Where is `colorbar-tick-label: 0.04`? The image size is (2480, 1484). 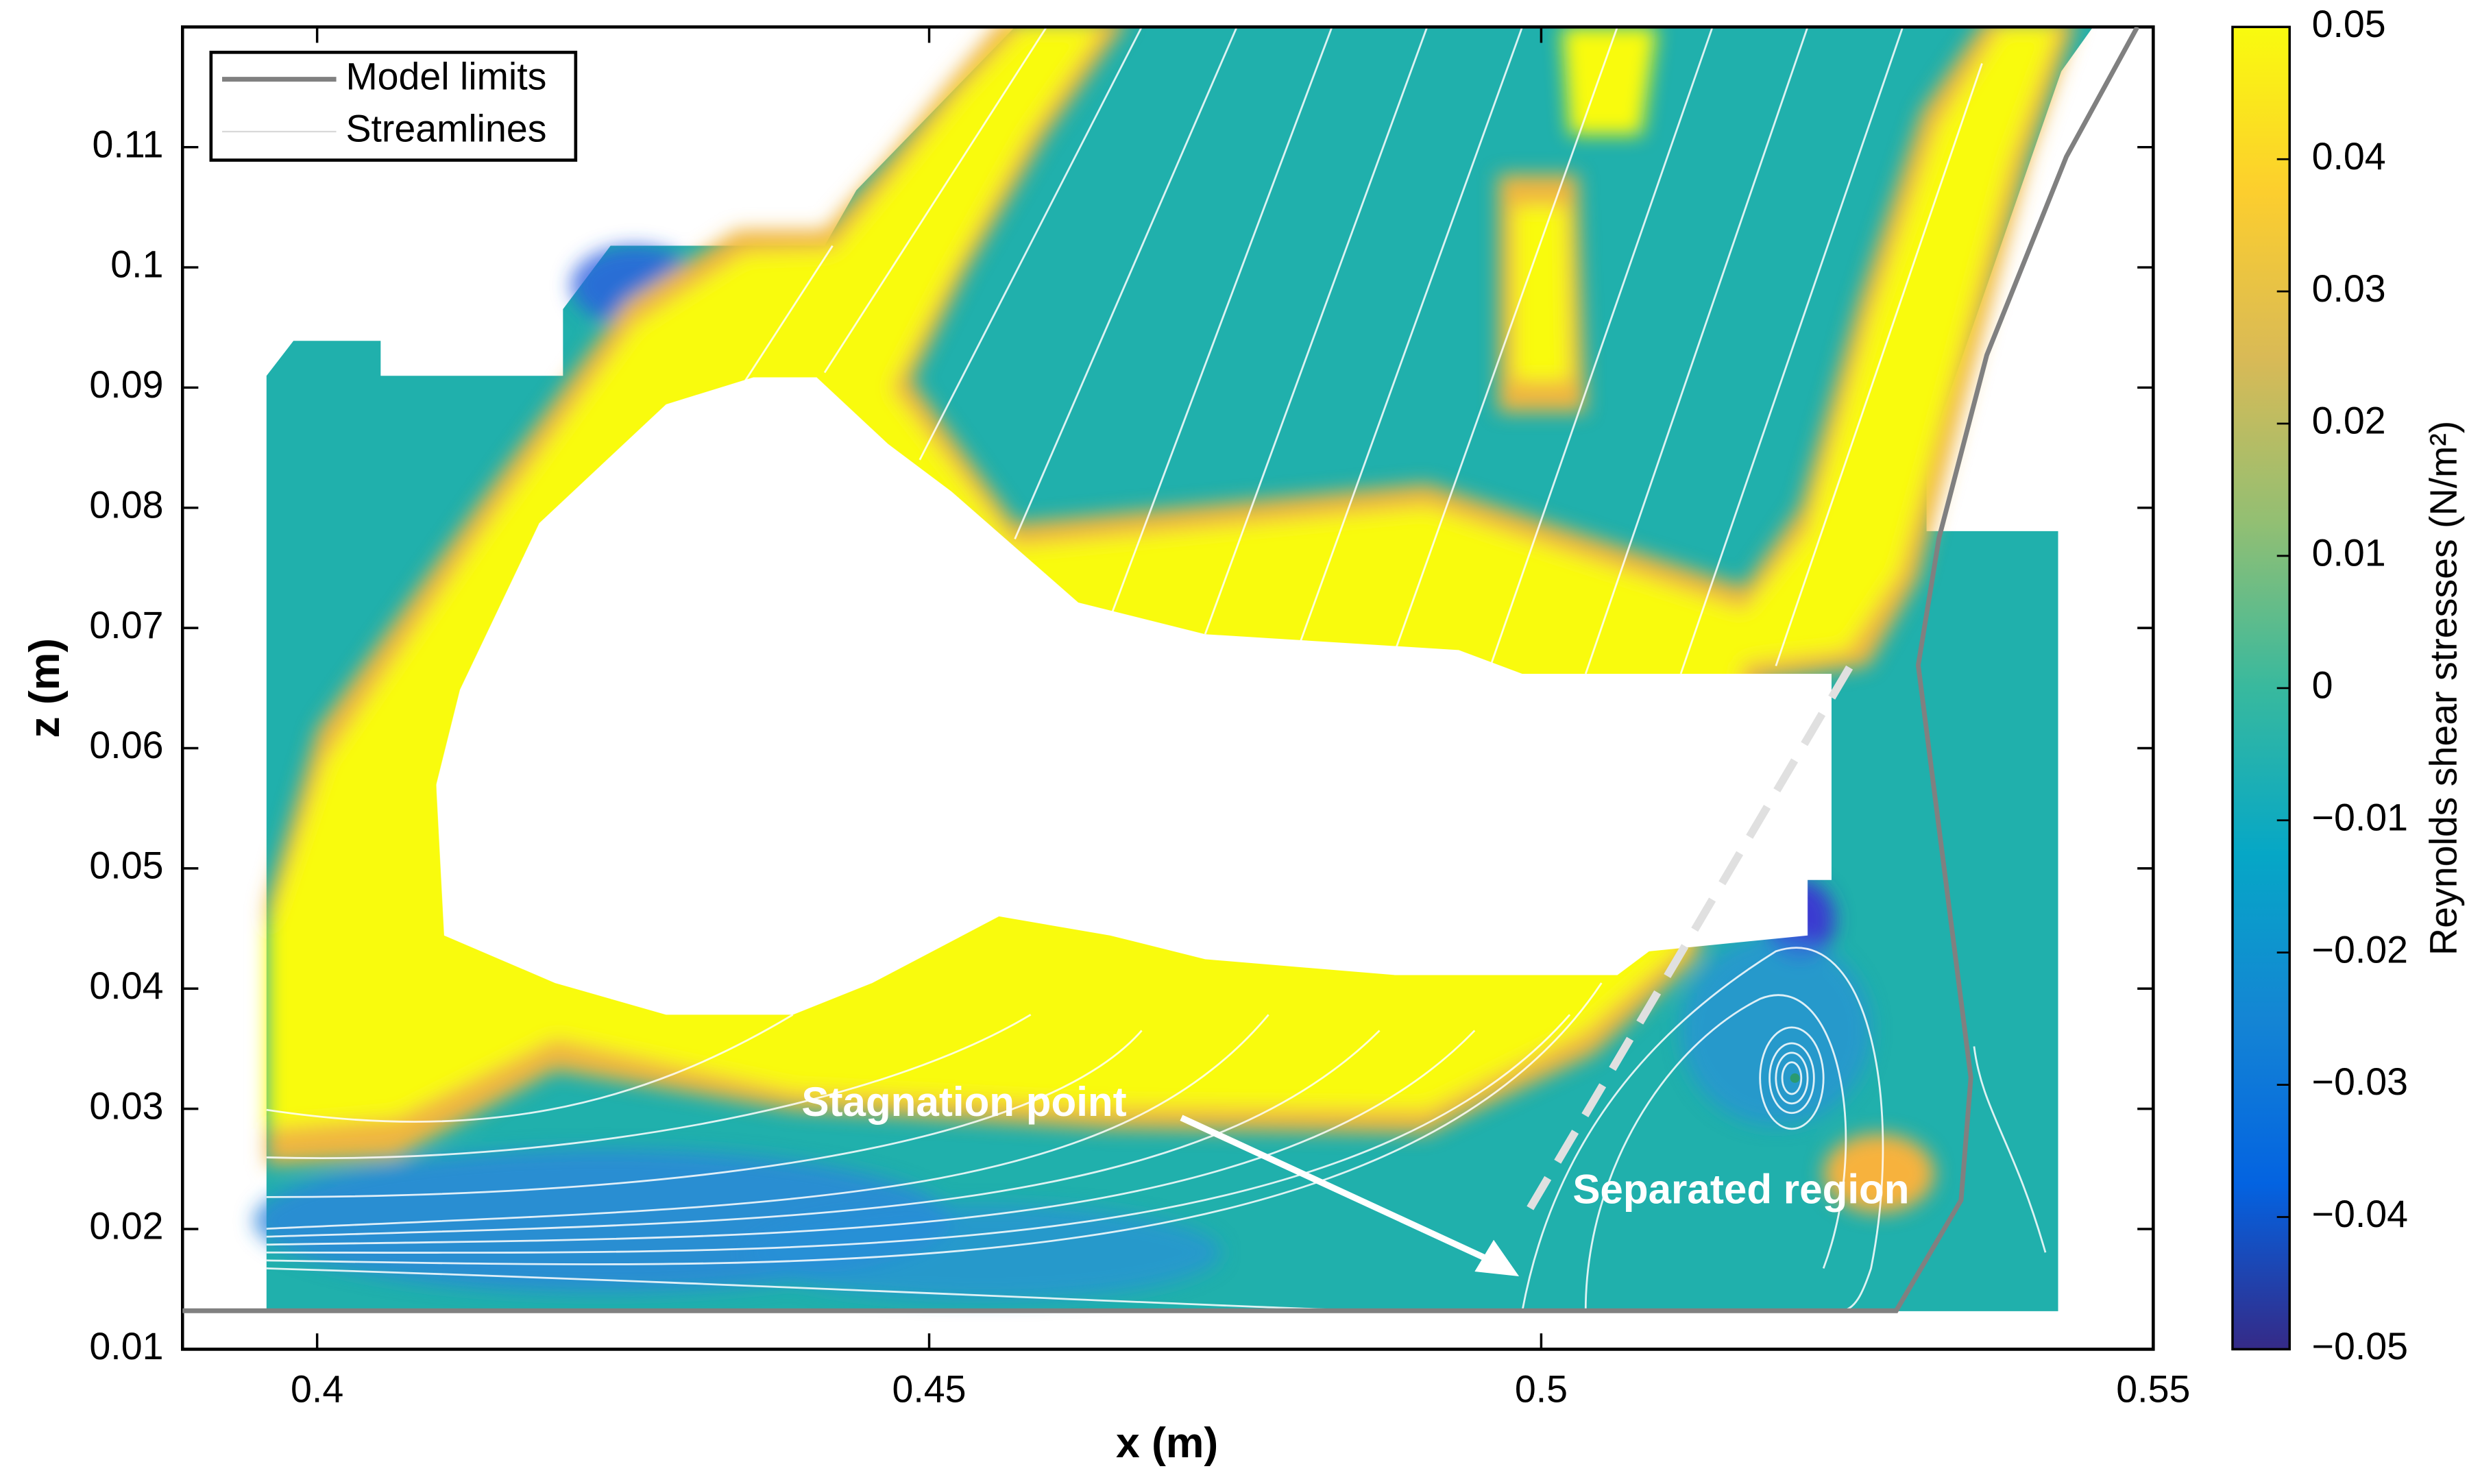 colorbar-tick-label: 0.04 is located at coordinates (2349, 156).